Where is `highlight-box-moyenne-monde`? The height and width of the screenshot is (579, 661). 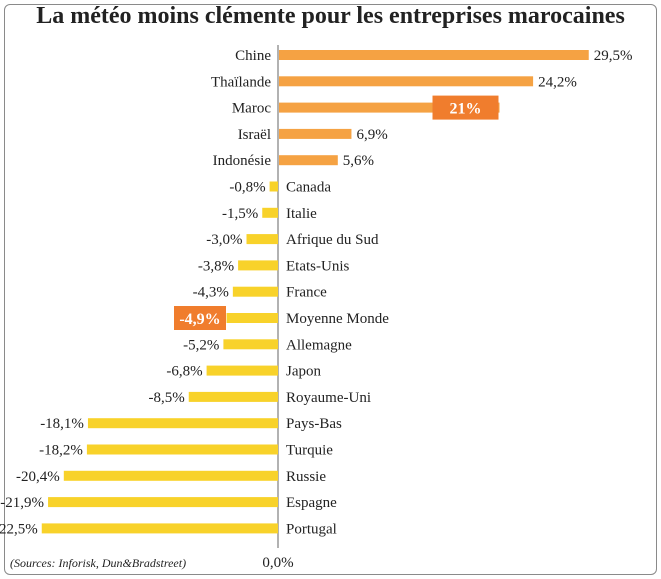
highlight-box-moyenne-monde is located at coordinates (200, 318).